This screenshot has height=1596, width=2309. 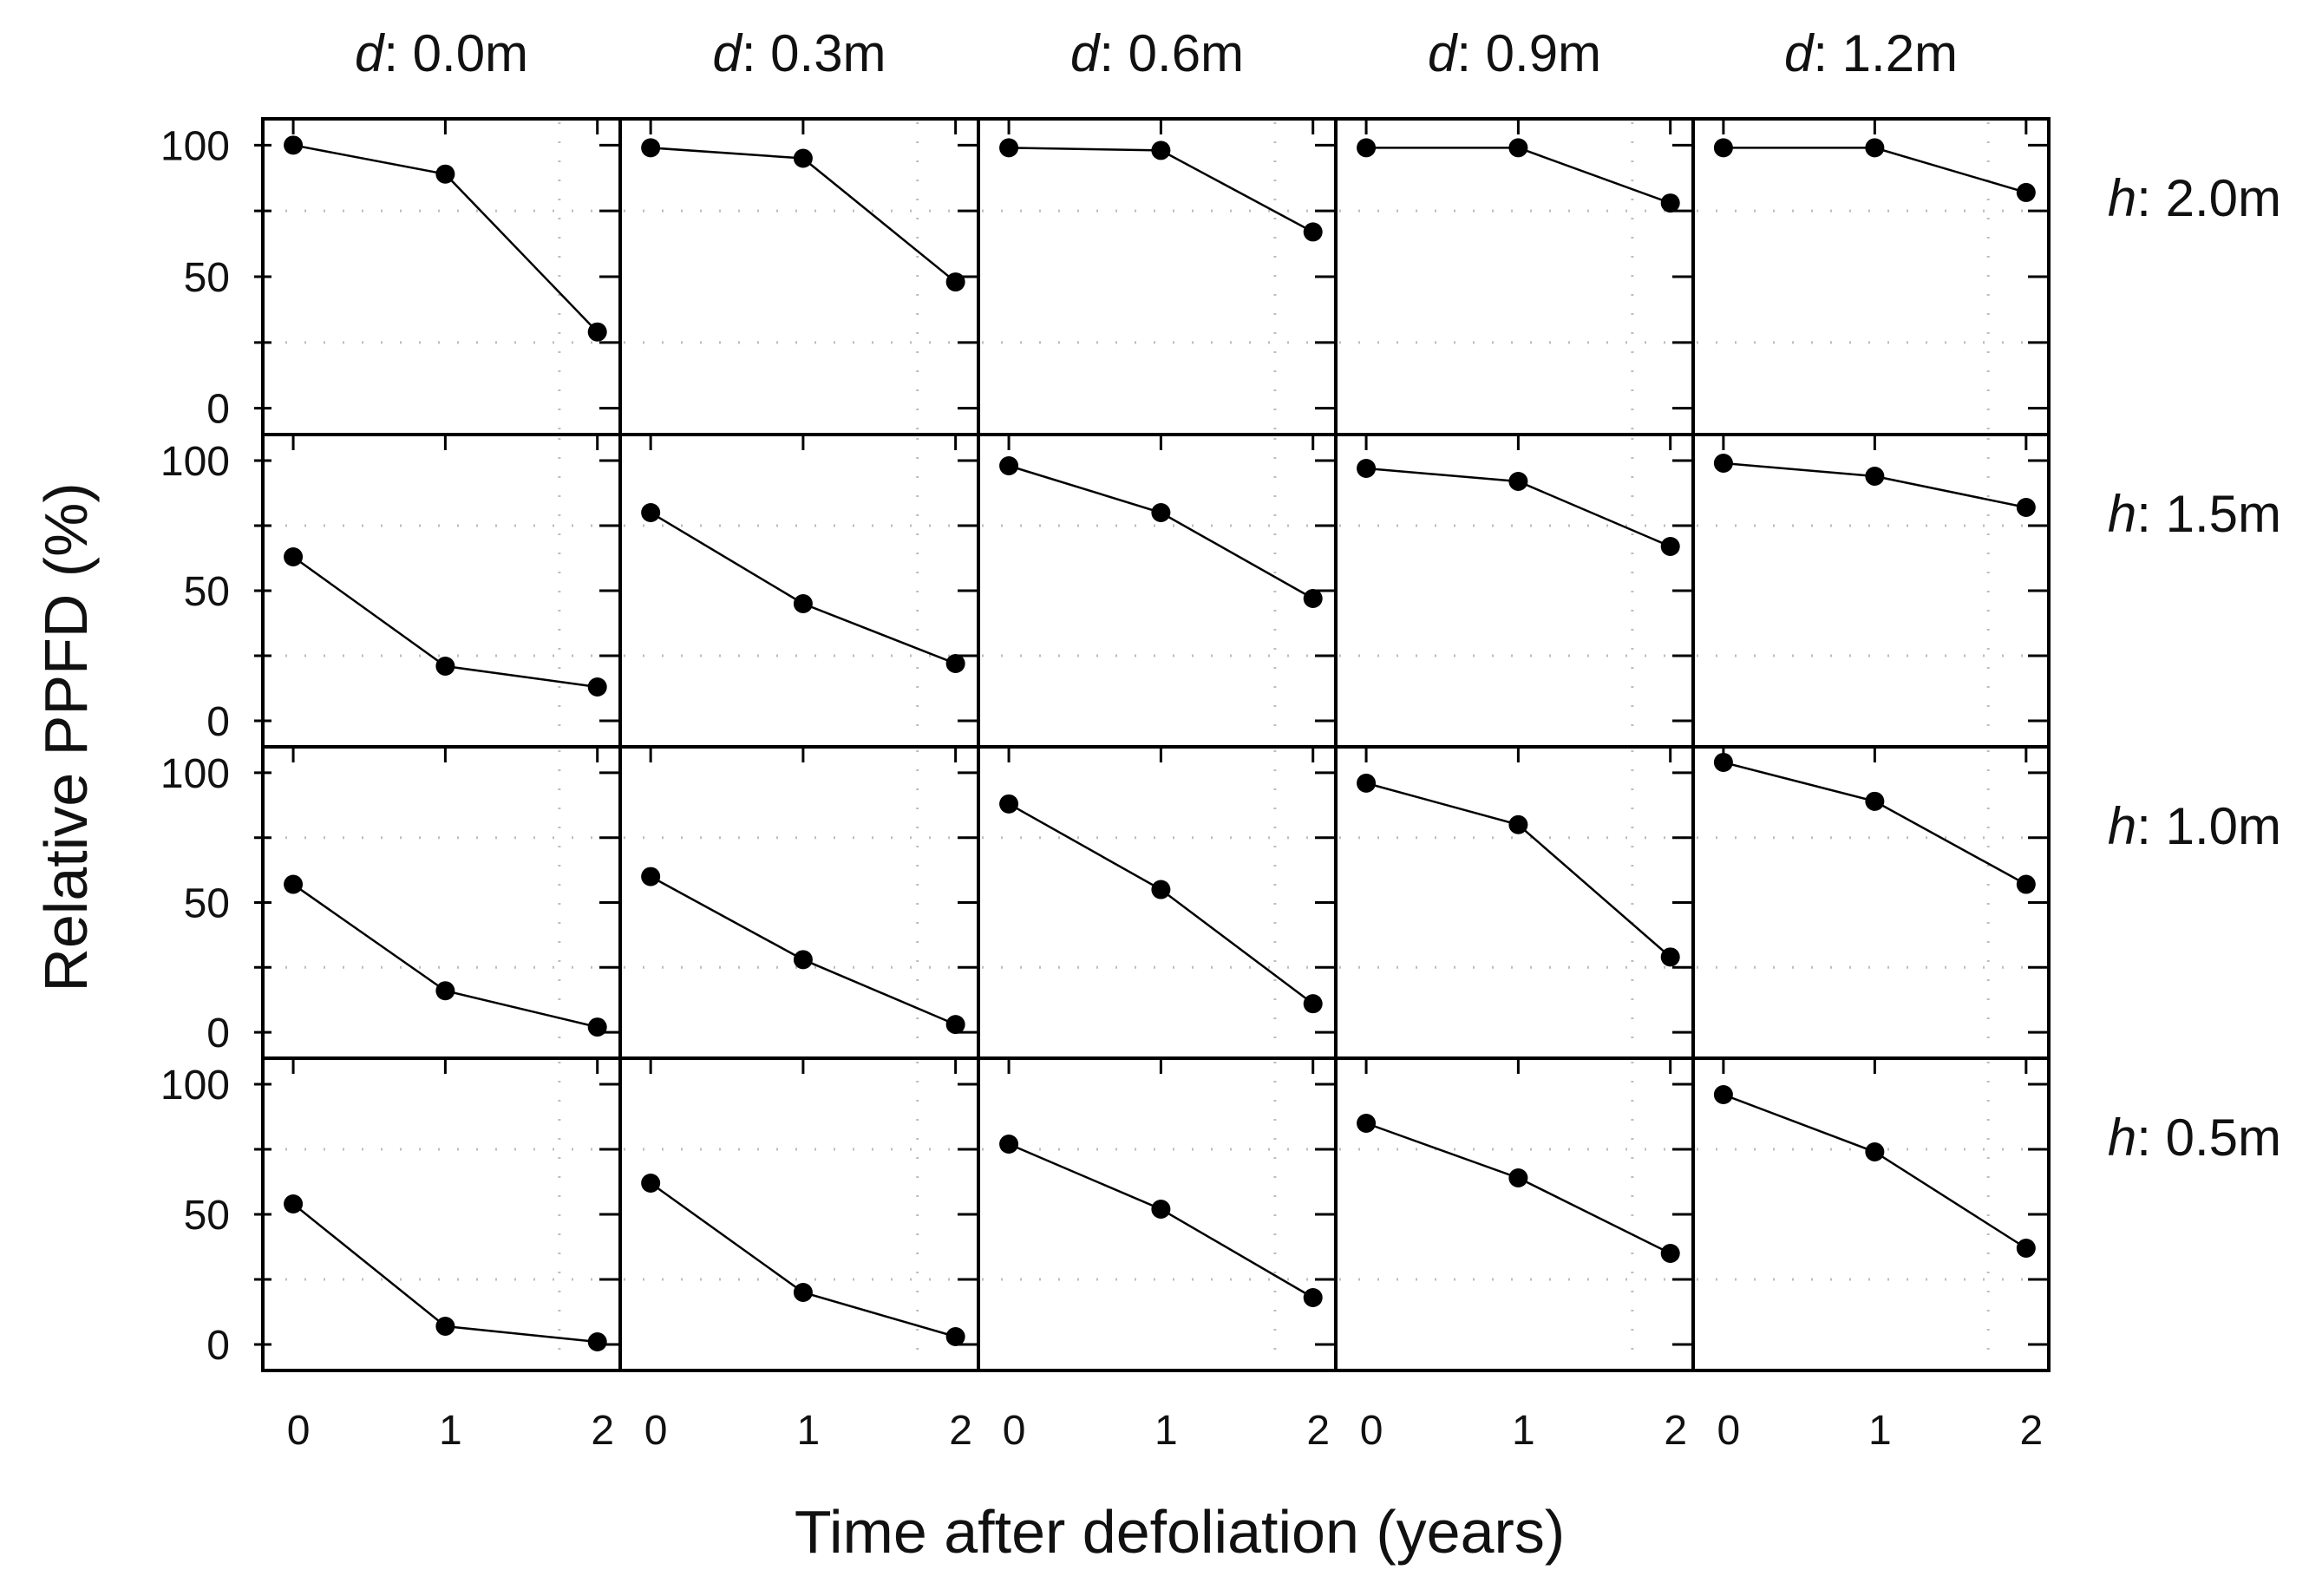 What do you see at coordinates (66, 736) in the screenshot?
I see `y-axis-label: Relative PPFD (%)` at bounding box center [66, 736].